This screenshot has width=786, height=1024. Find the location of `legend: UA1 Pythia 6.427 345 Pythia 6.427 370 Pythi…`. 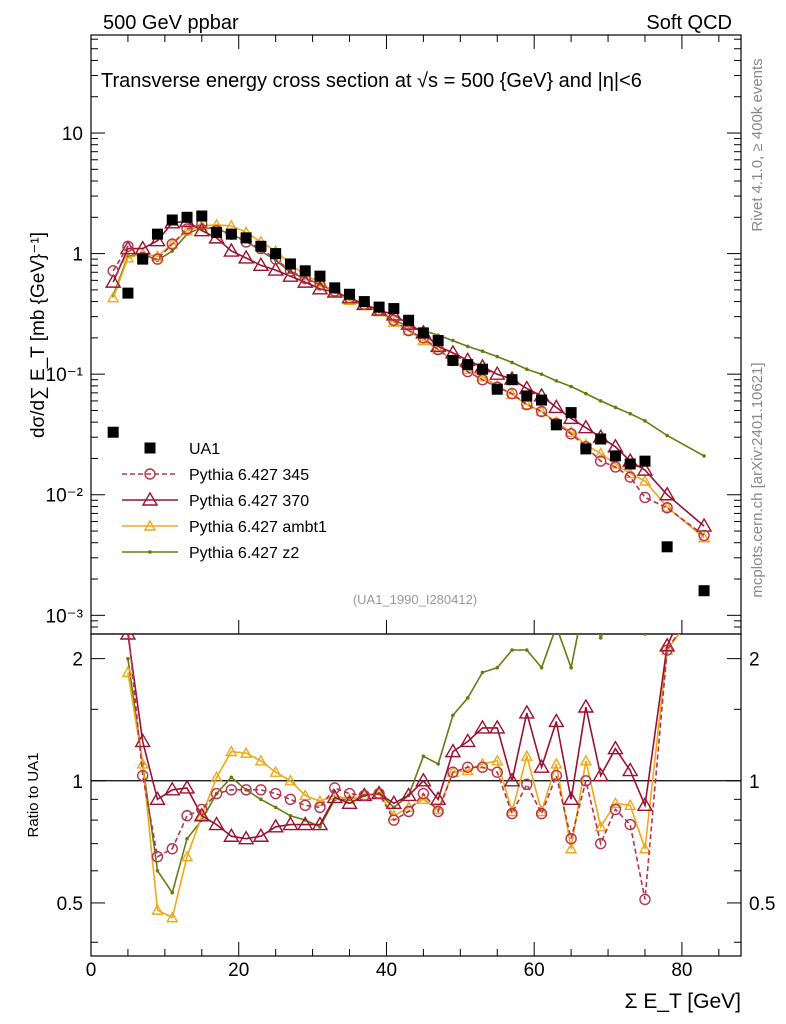

legend: UA1 Pythia 6.427 345 Pythia 6.427 370 Pythi… is located at coordinates (224, 501).